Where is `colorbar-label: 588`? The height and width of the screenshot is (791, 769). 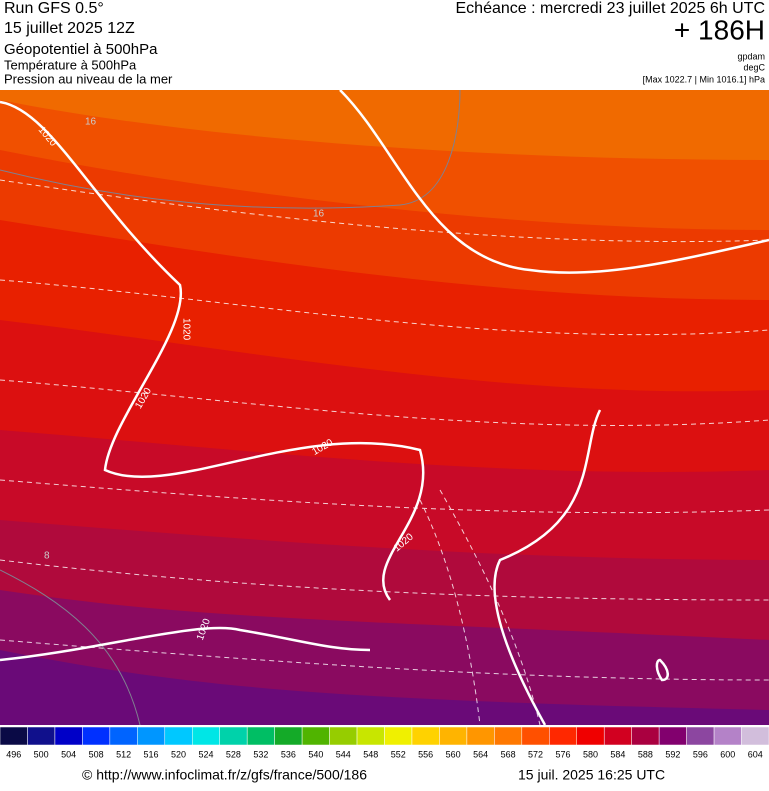 colorbar-label: 588 is located at coordinates (645, 754).